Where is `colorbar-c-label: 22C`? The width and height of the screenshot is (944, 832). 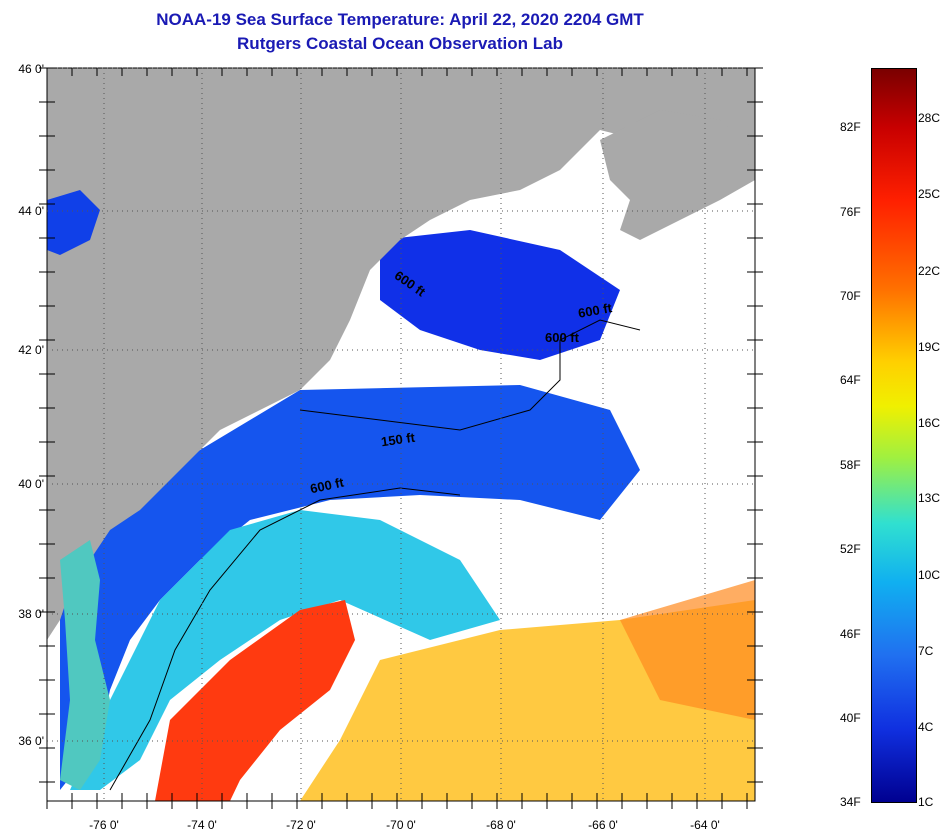 colorbar-c-label: 22C is located at coordinates (929, 271).